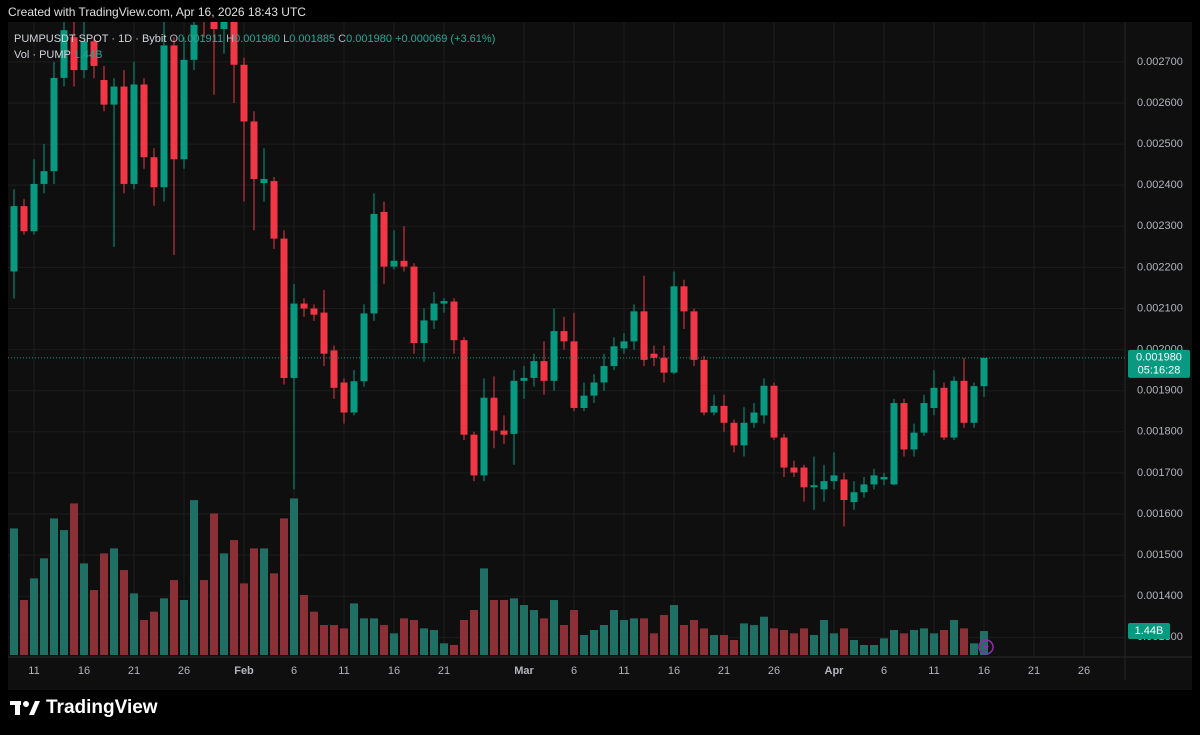 This screenshot has height=735, width=1200. I want to click on volume-value: 1.44B, so click(88, 55).